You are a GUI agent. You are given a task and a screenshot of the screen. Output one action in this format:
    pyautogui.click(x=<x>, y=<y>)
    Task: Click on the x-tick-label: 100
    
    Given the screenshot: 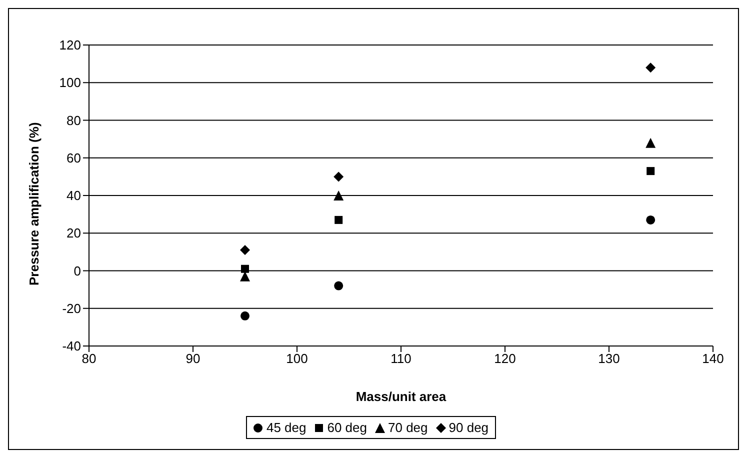 What is the action you would take?
    pyautogui.click(x=297, y=358)
    